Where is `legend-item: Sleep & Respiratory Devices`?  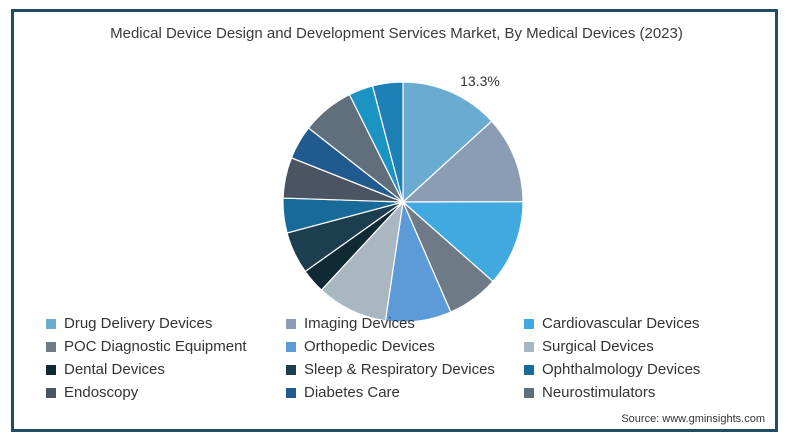 legend-item: Sleep & Respiratory Devices is located at coordinates (405, 369).